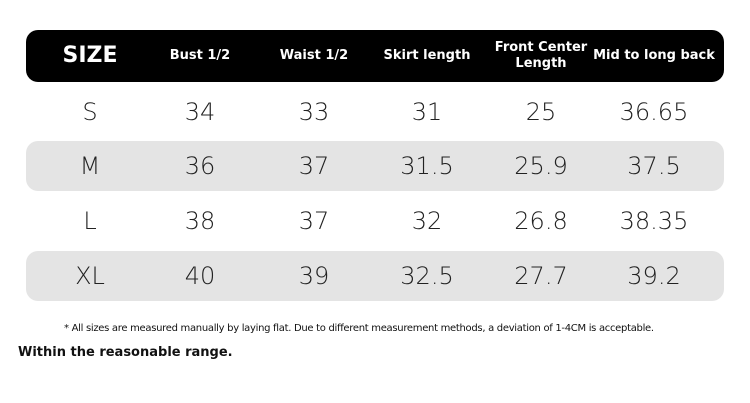  What do you see at coordinates (541, 166) in the screenshot?
I see `table-cell: 25.9` at bounding box center [541, 166].